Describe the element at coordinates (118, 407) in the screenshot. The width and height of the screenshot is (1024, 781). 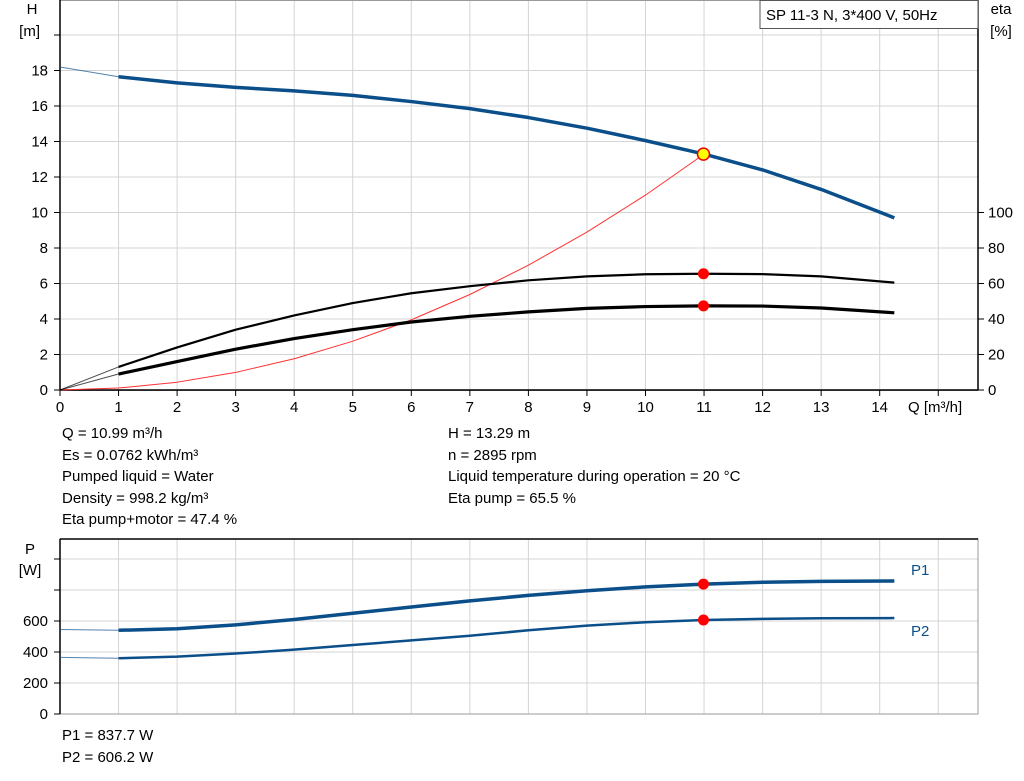
I see `q-tick-label: 1` at that location.